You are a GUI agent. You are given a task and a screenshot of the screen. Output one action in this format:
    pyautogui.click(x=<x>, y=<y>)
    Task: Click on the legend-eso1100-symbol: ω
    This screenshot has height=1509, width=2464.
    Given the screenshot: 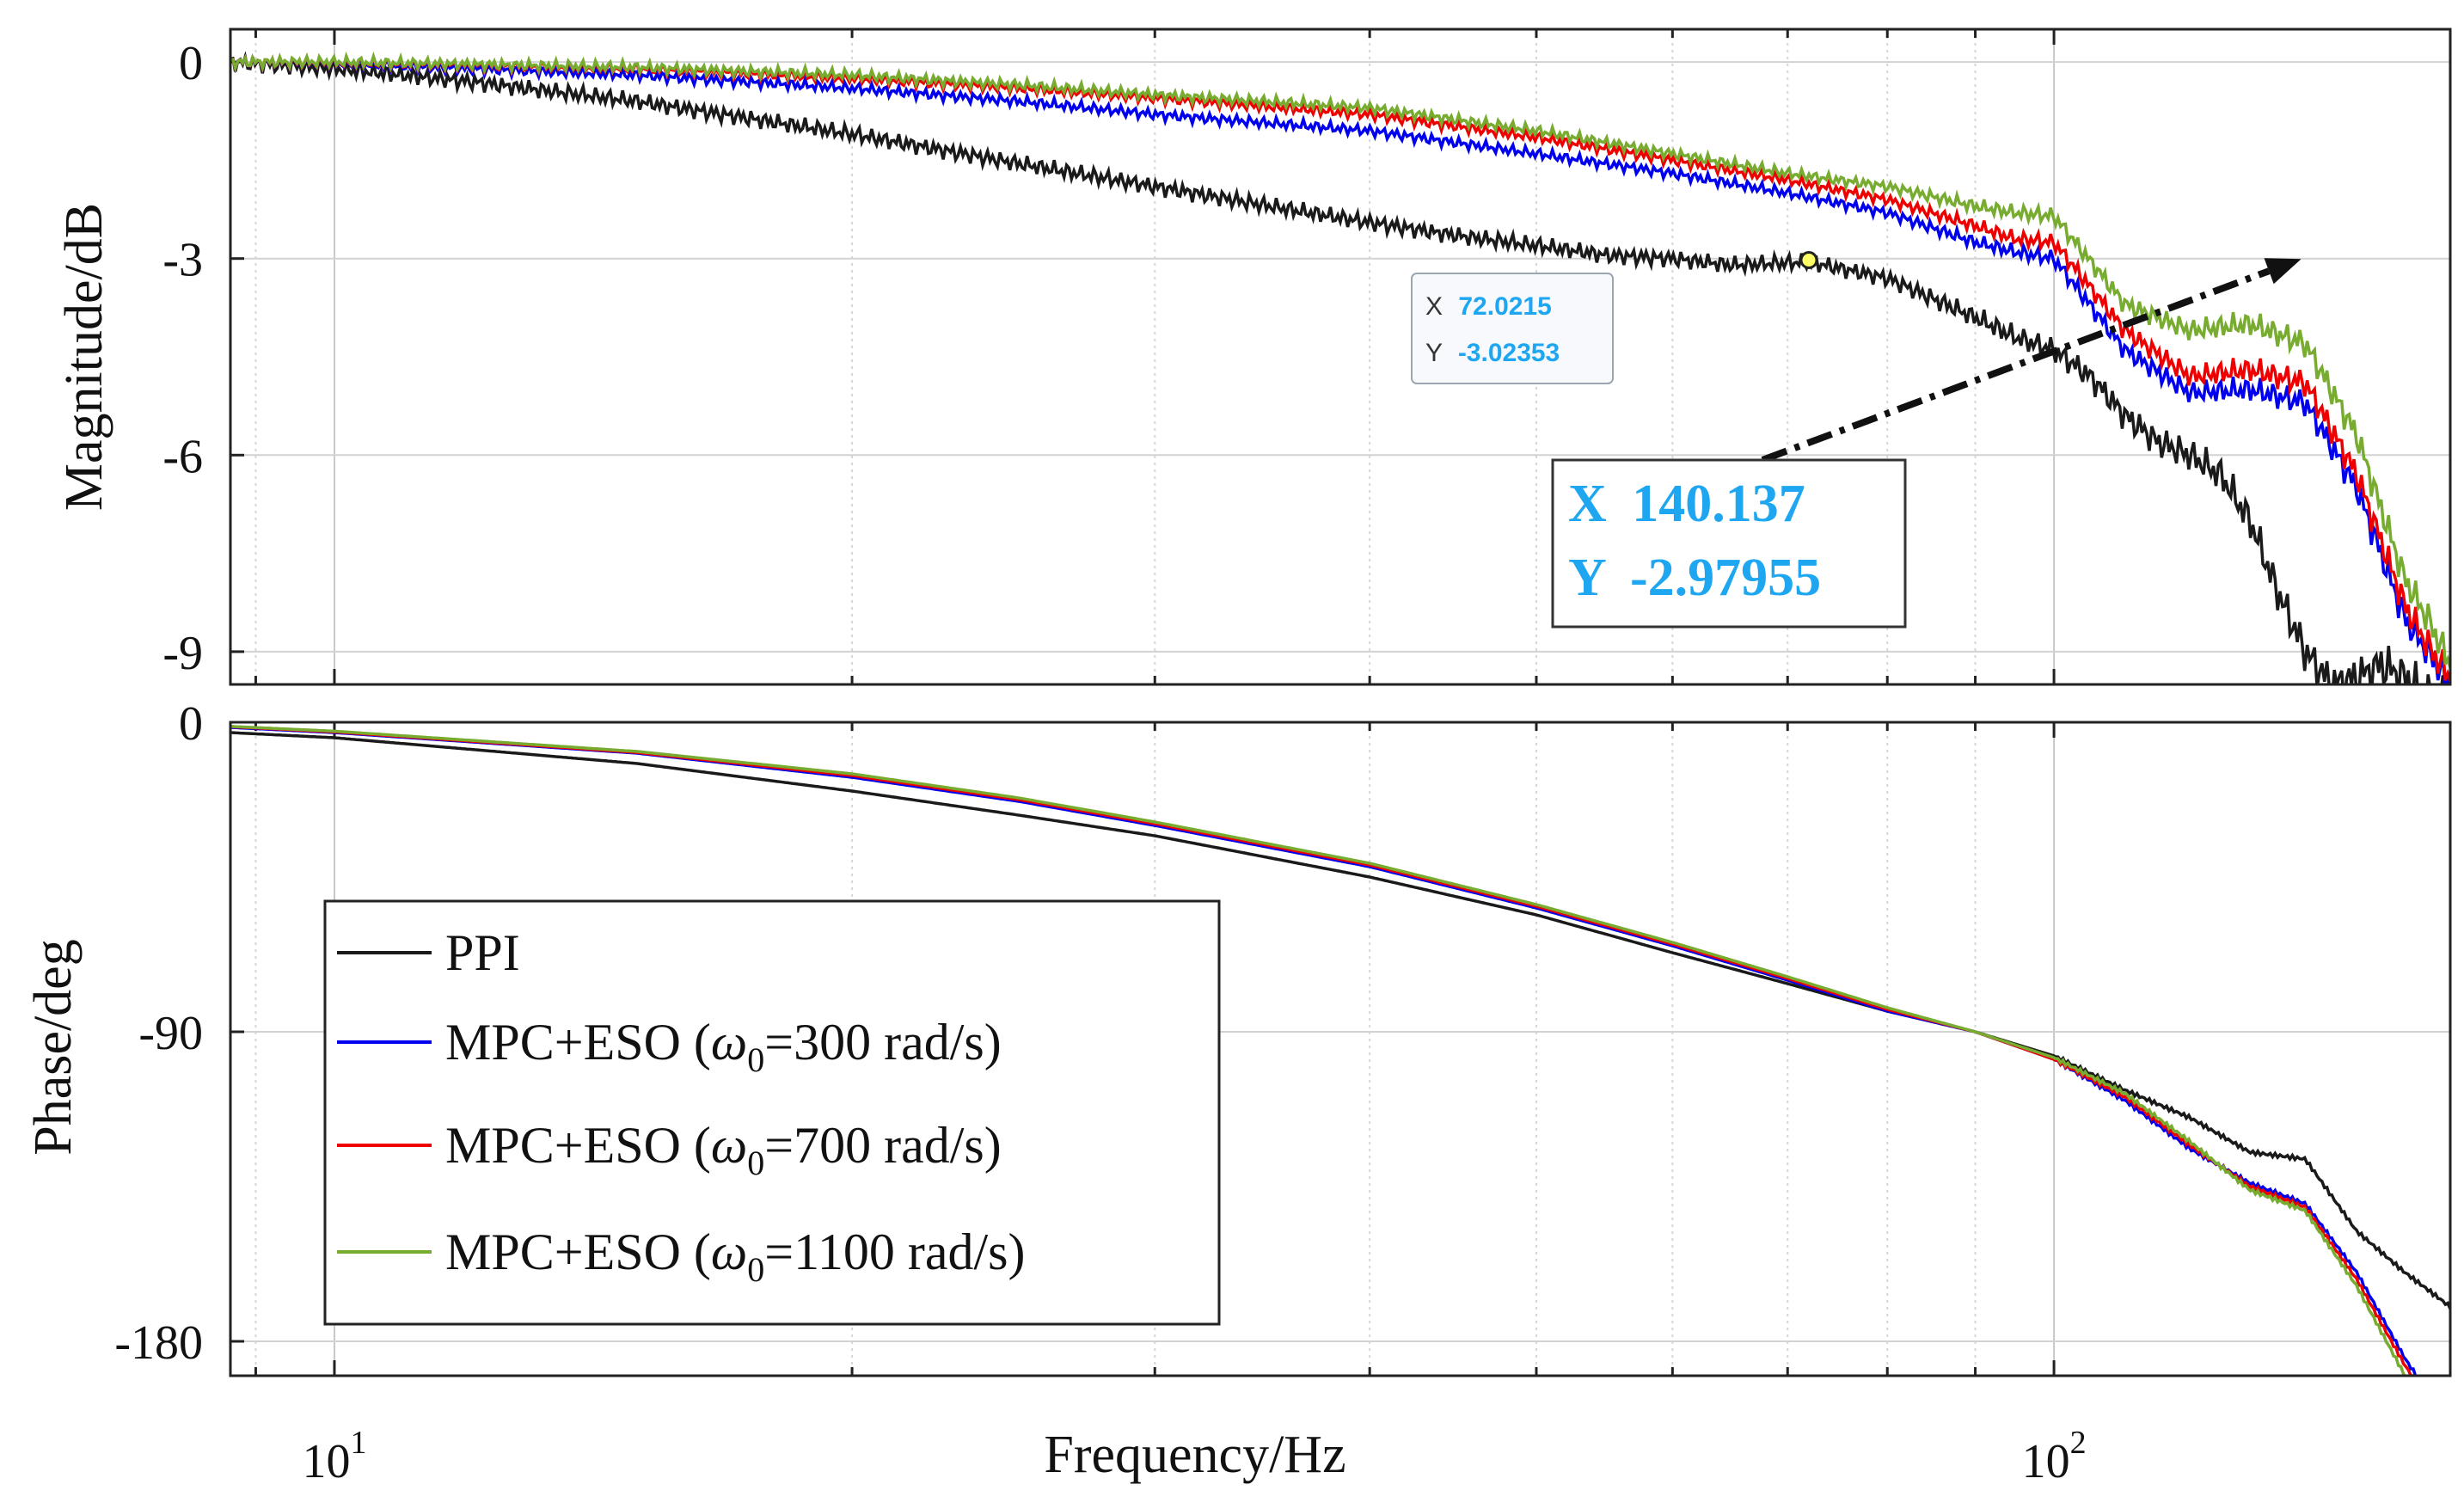 What is the action you would take?
    pyautogui.click(x=729, y=1252)
    